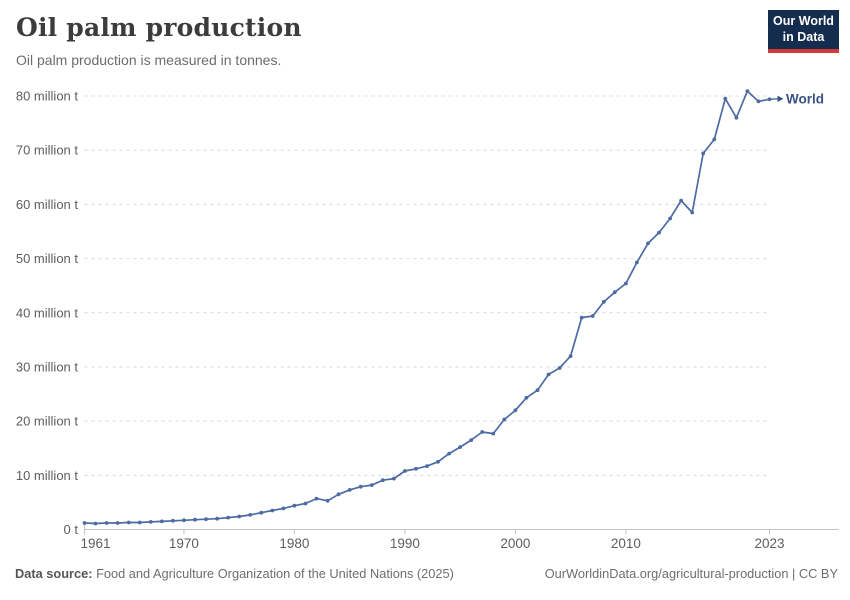 The height and width of the screenshot is (600, 850). Describe the element at coordinates (515, 543) in the screenshot. I see `x-axis-tick-label: 2000` at that location.